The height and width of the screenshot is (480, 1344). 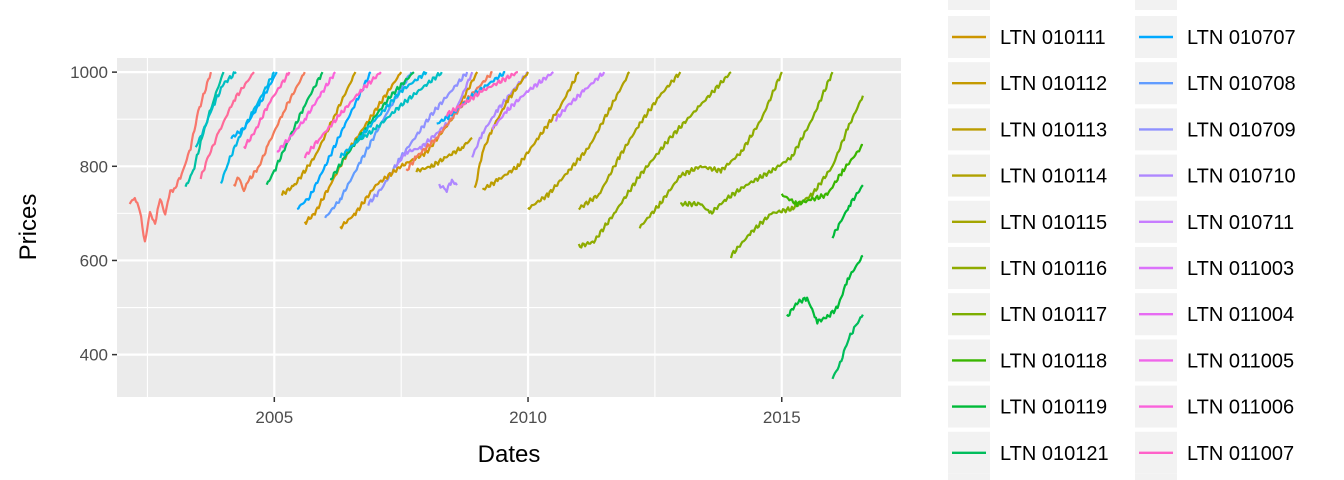 What do you see at coordinates (782, 417) in the screenshot?
I see `x-tick-label: 2015` at bounding box center [782, 417].